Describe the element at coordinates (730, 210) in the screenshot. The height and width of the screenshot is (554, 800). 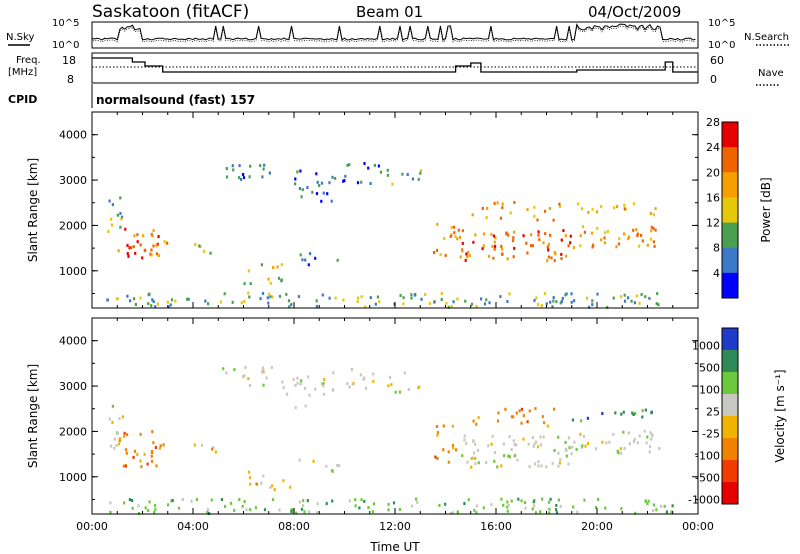
I see `colorbar-segment` at that location.